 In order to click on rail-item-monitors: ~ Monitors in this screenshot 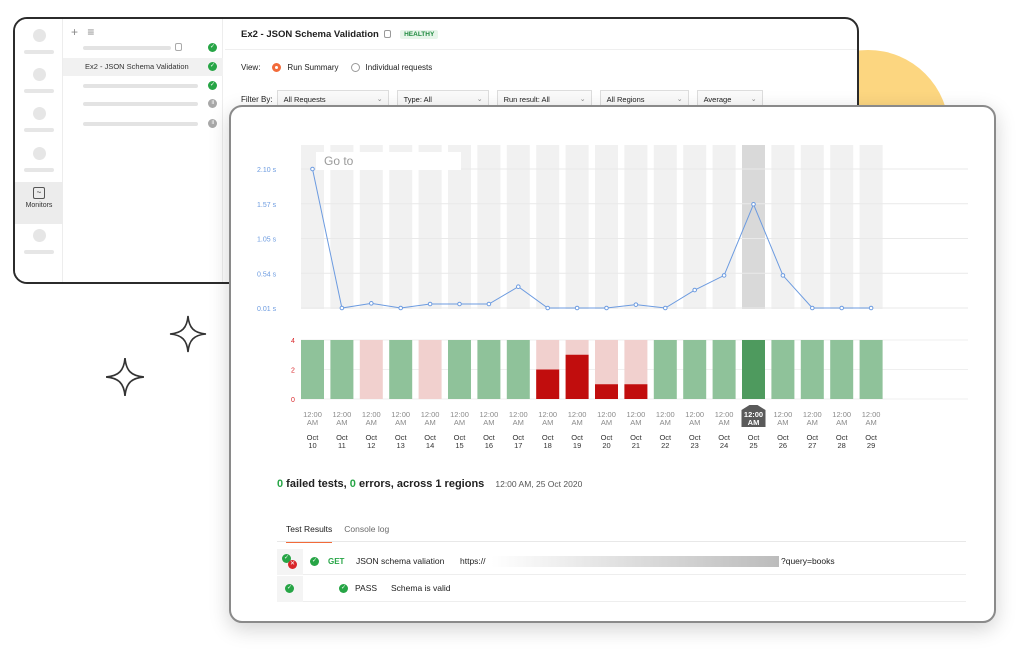, I will do `click(39, 203)`.